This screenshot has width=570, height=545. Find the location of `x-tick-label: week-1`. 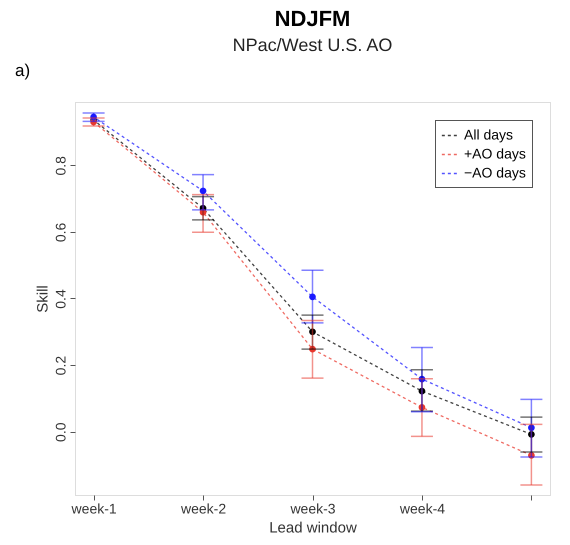

x-tick-label: week-1 is located at coordinates (93, 508).